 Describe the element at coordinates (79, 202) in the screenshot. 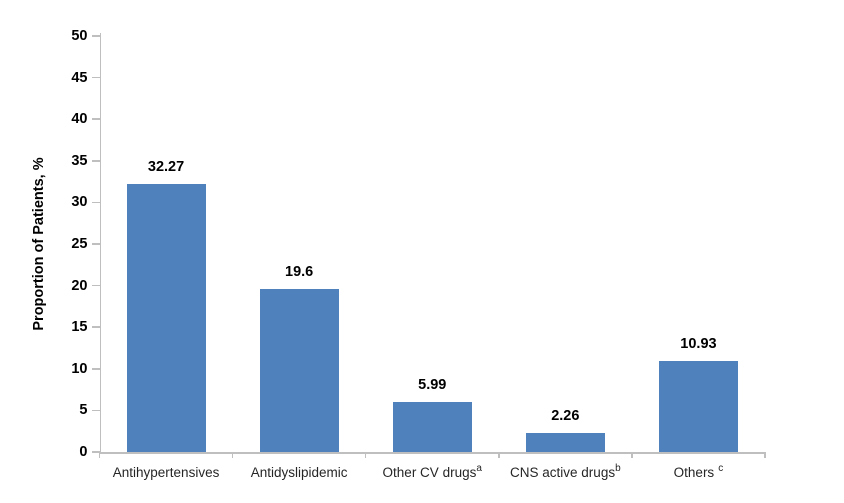

I see `y-tick-label: 30` at that location.